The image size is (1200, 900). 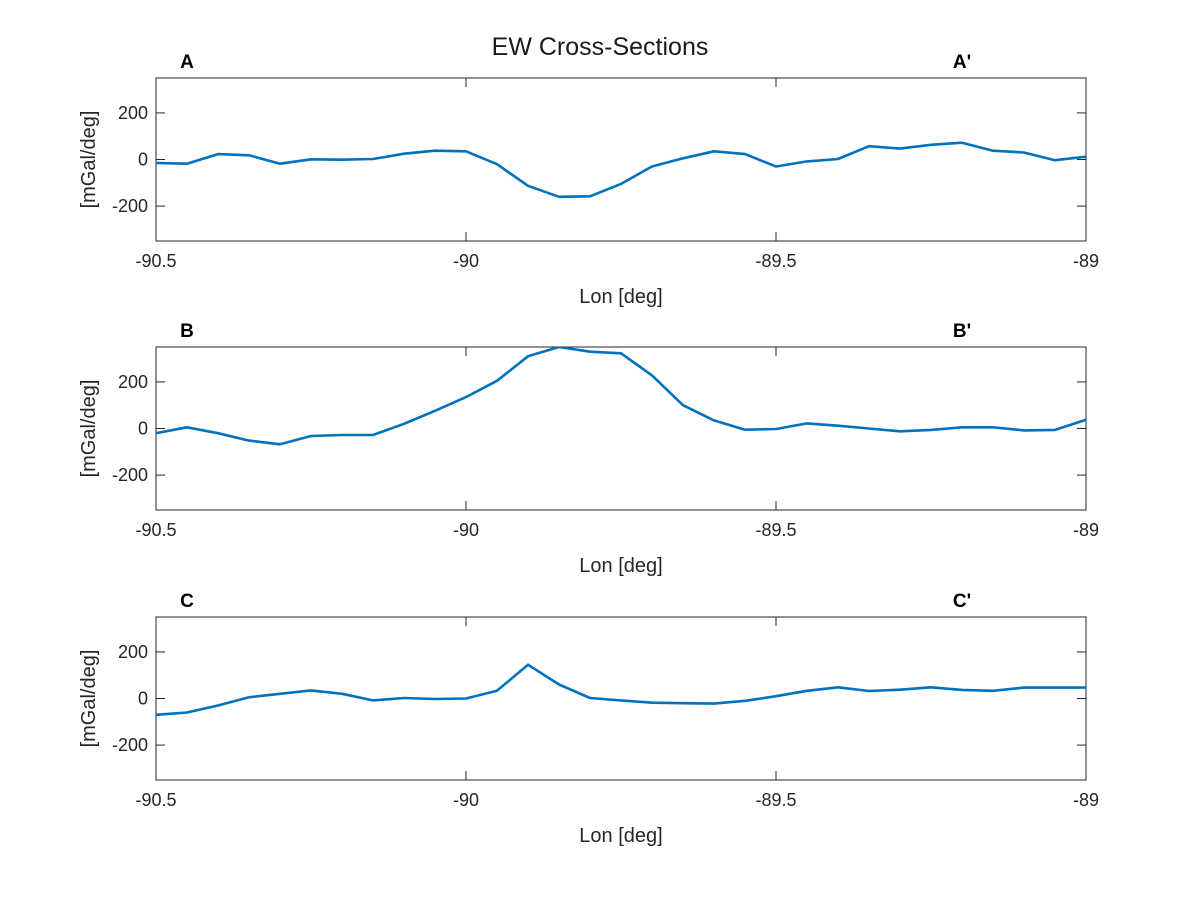 I want to click on section-start-label-b: B, so click(x=187, y=331).